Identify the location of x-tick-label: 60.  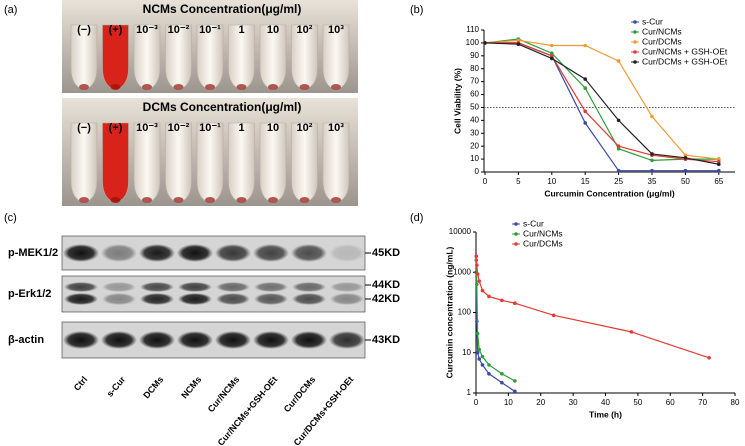
(670, 402).